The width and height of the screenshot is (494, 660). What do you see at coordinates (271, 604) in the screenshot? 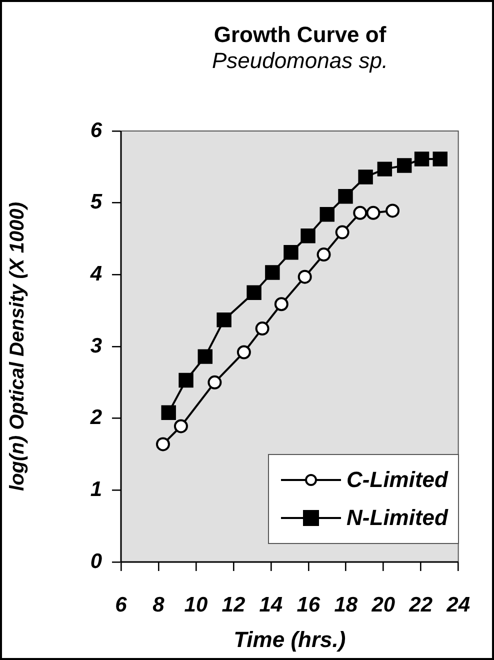
I see `x-tick-label: 14` at bounding box center [271, 604].